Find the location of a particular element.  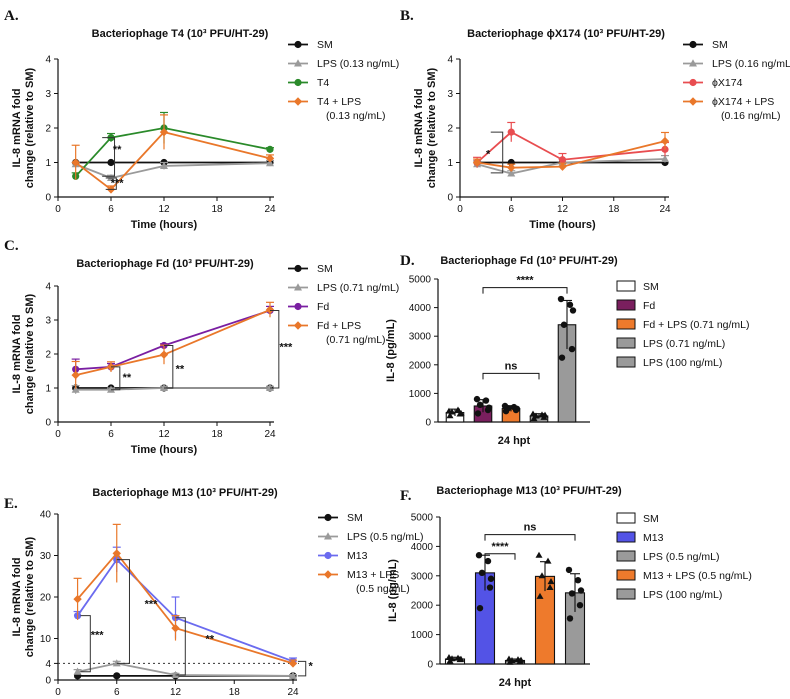

legend-label: LPS (0.5 ng/mL) is located at coordinates (385, 537).